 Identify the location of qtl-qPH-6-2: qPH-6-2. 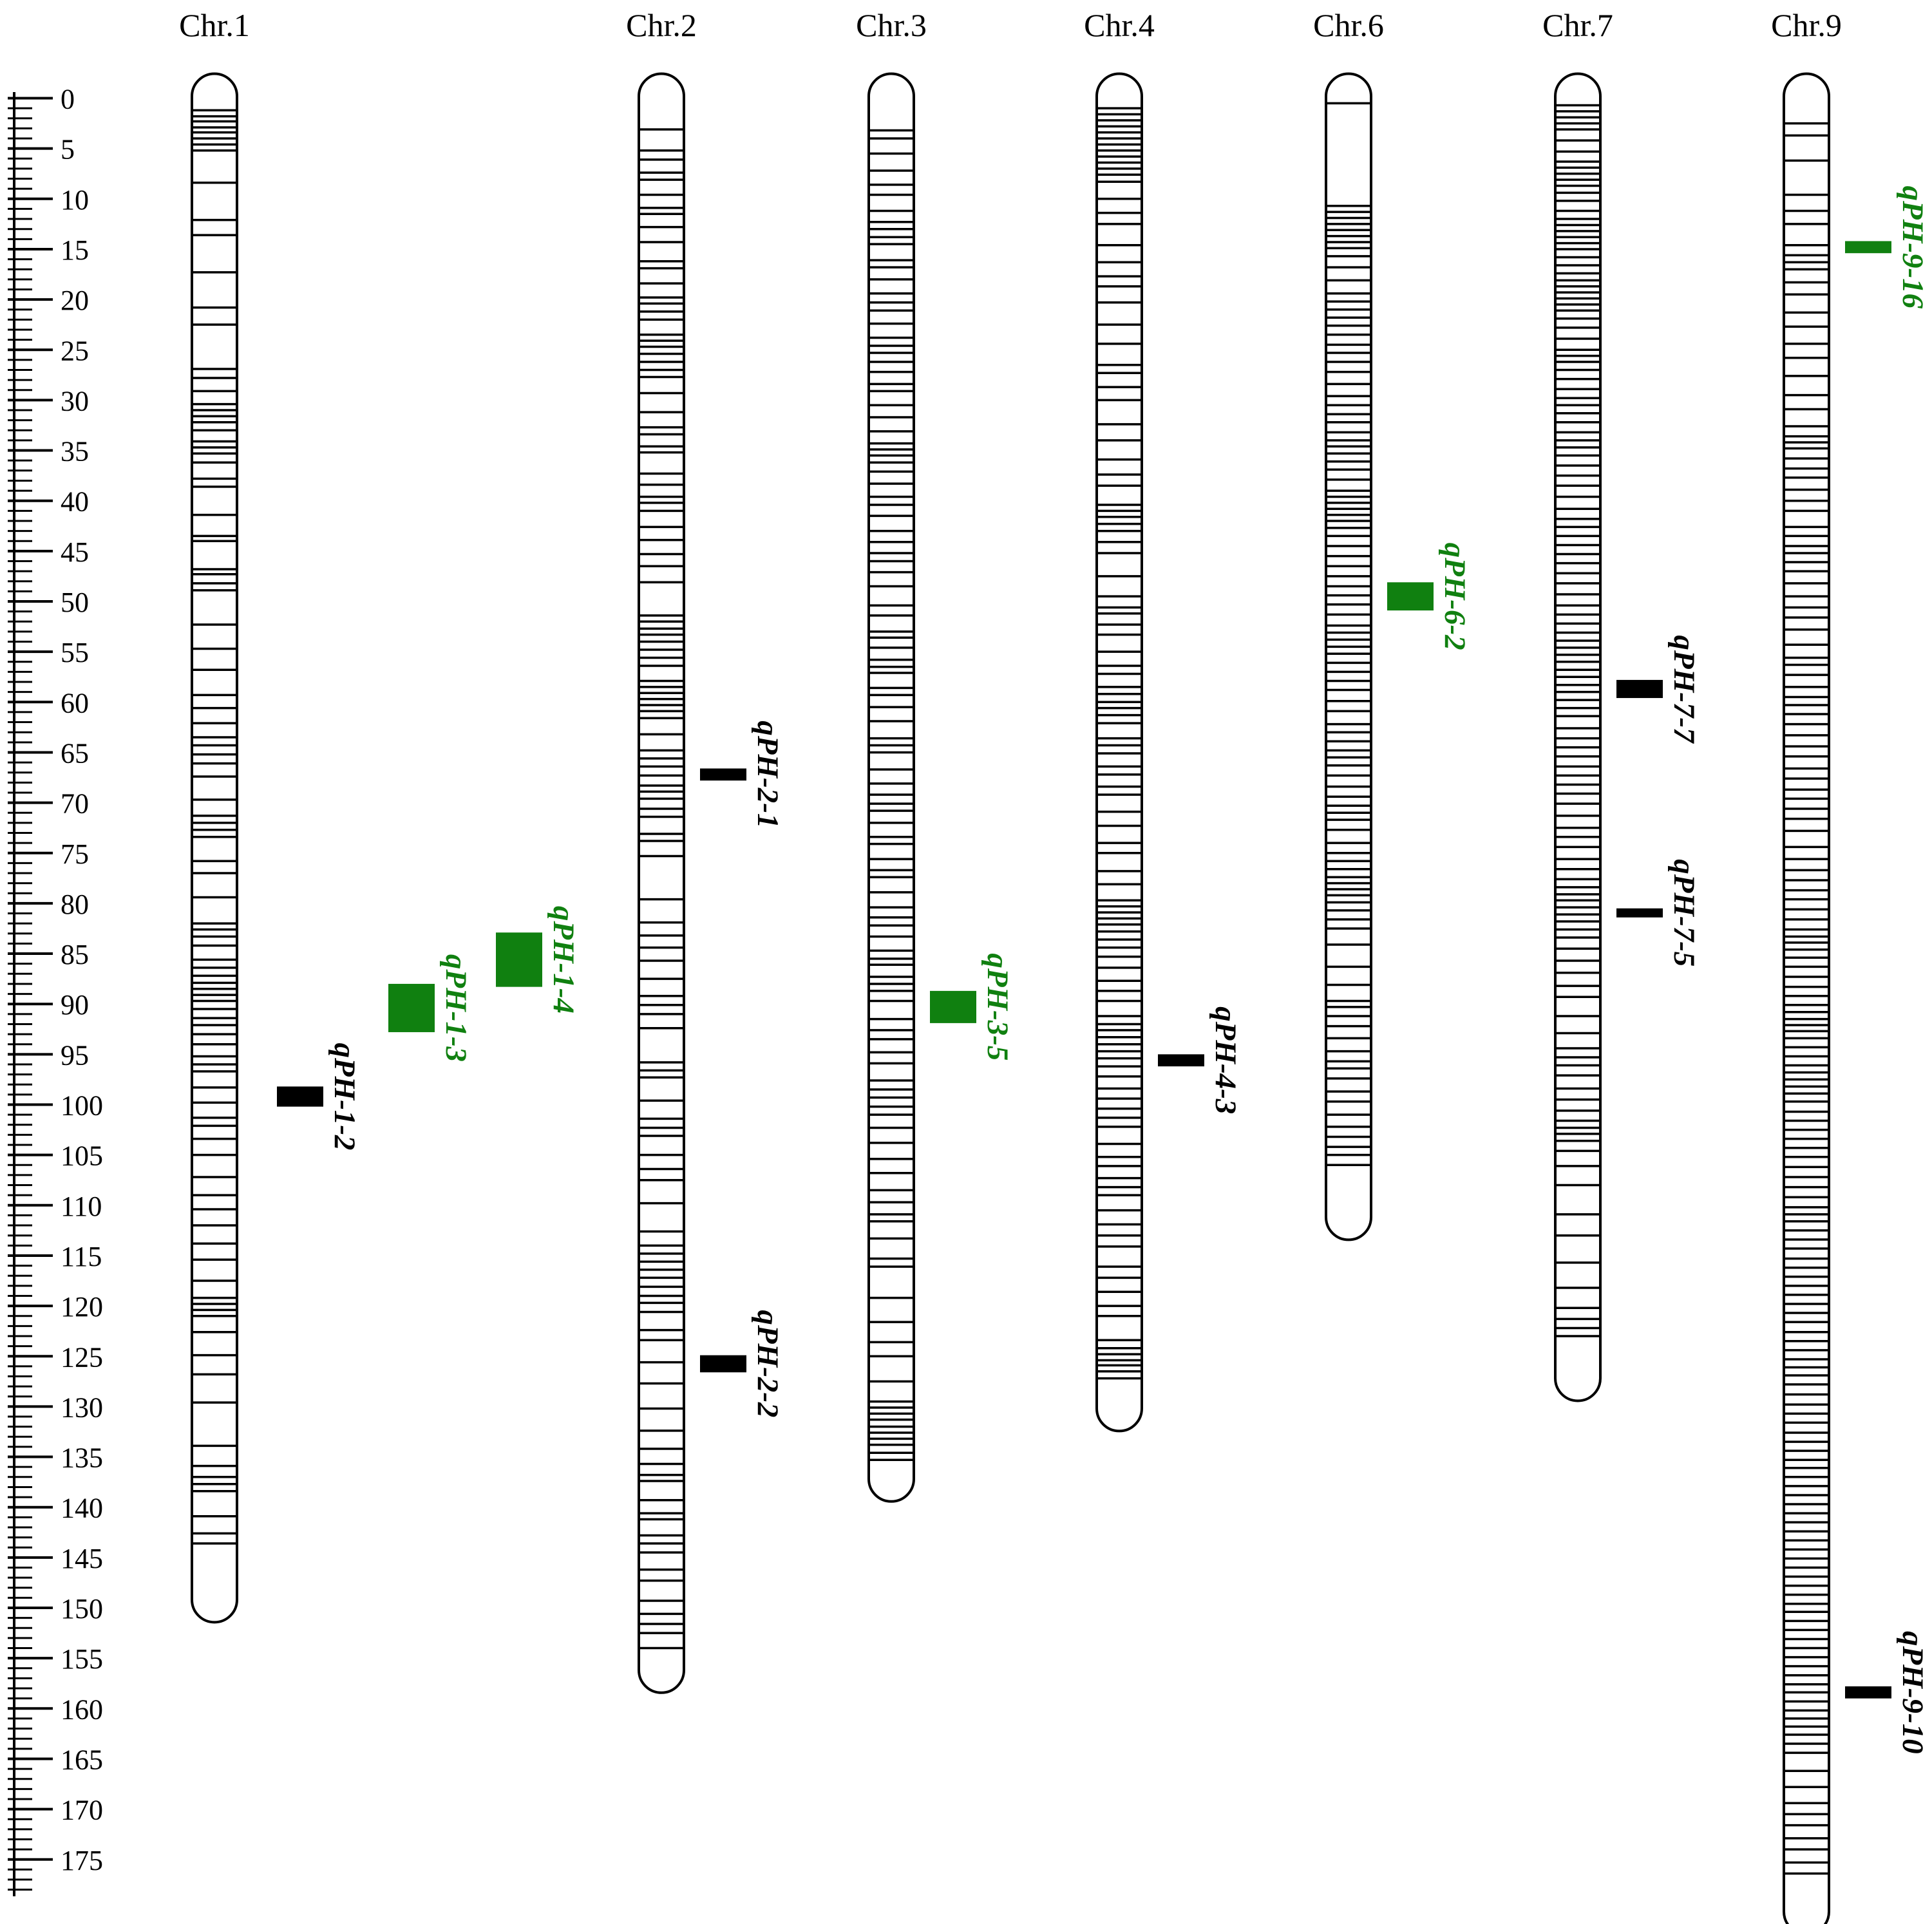
(1430, 596).